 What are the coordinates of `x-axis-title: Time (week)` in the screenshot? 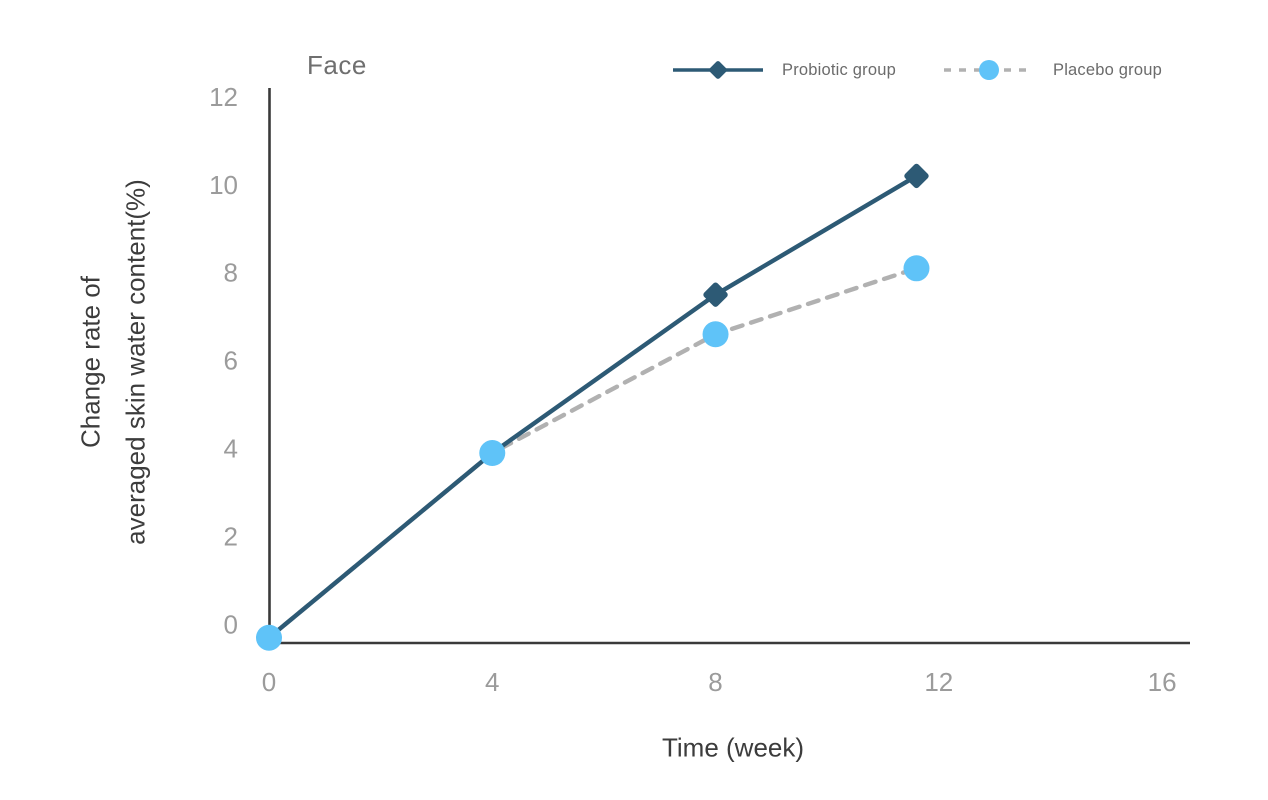 It's located at (733, 747).